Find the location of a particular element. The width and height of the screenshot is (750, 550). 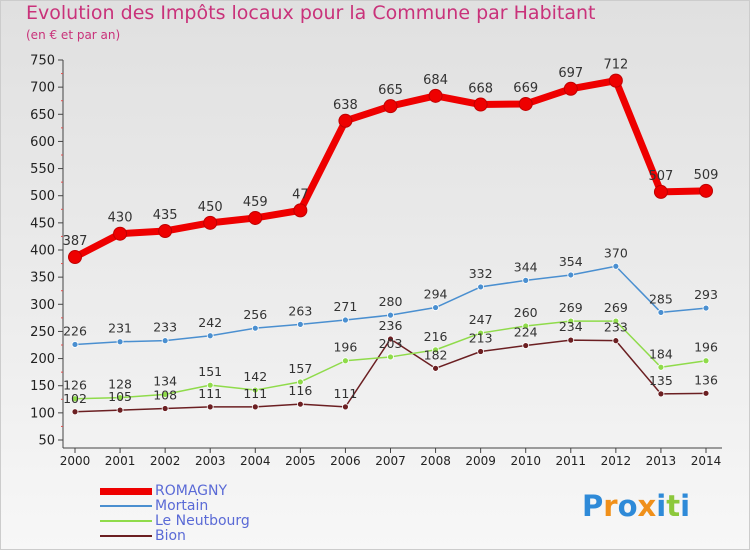

data-label-mortain: 293 is located at coordinates (706, 294).